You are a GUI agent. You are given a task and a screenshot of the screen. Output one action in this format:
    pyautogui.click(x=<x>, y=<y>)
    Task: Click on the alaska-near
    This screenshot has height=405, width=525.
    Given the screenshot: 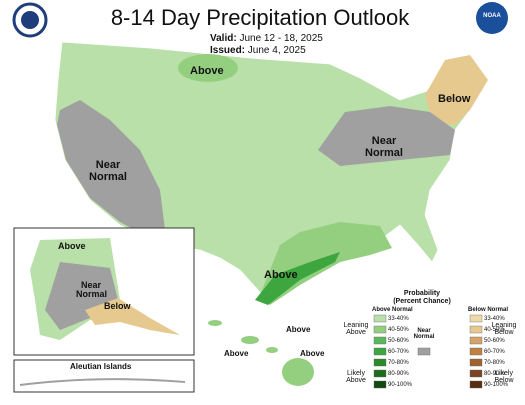 What is the action you would take?
    pyautogui.click(x=81, y=296)
    